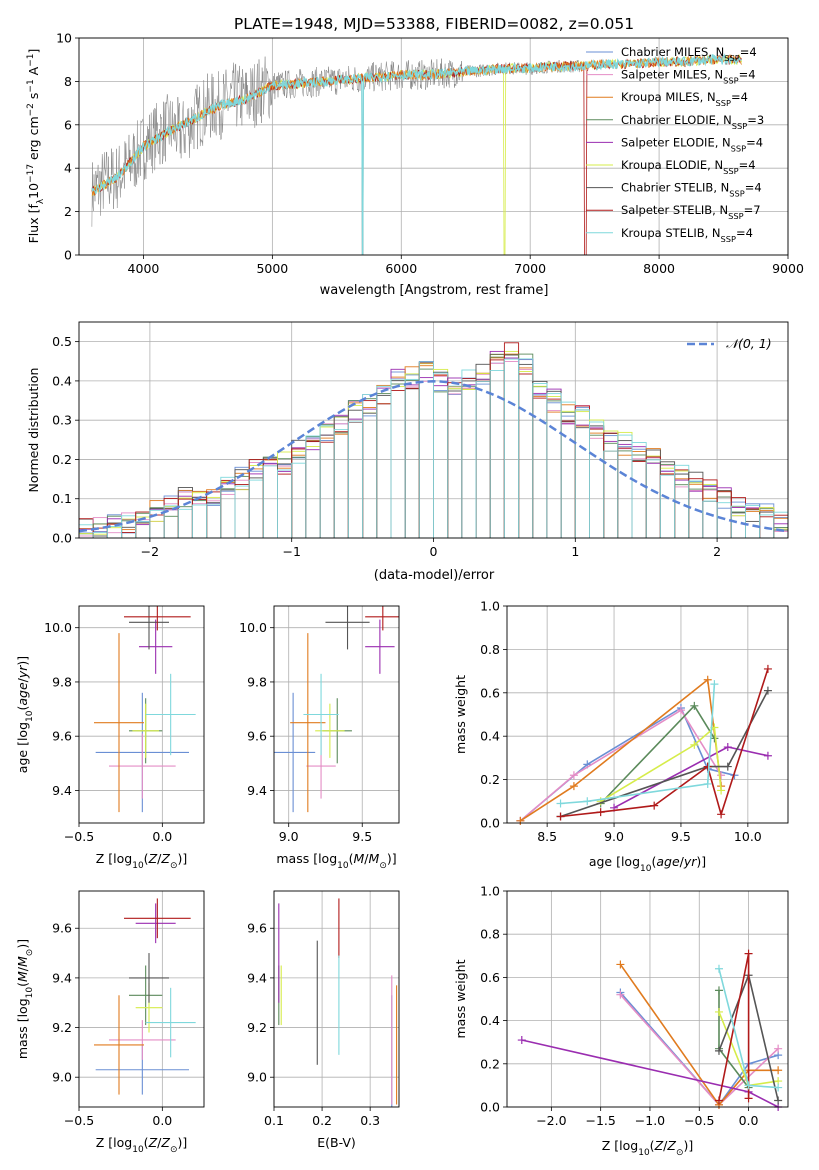 This screenshot has width=819, height=1170. Describe the element at coordinates (68, 211) in the screenshot. I see `y-tick-label: 2` at that location.